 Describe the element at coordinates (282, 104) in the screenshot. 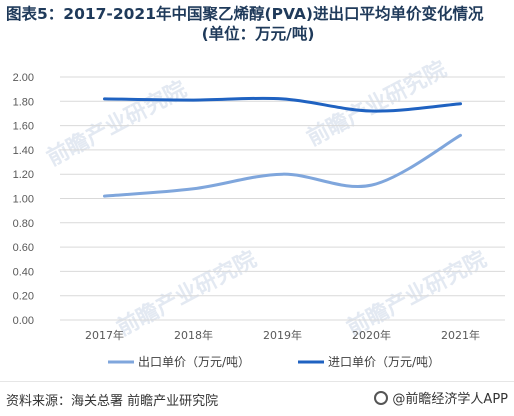

I see `series-line-import` at that location.